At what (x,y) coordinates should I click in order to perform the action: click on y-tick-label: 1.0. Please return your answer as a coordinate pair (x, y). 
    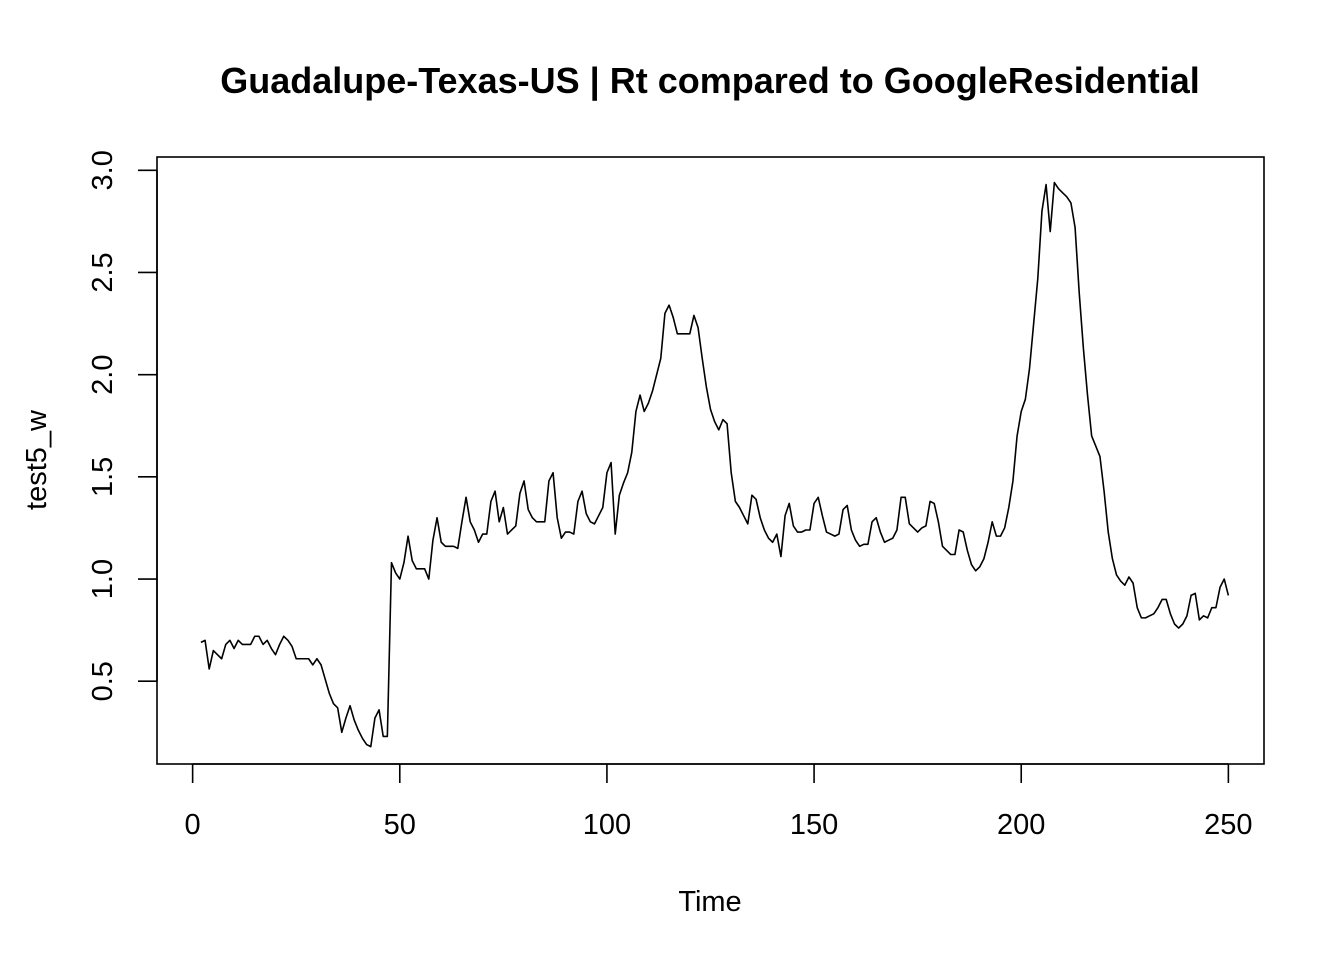
    Looking at the image, I should click on (103, 579).